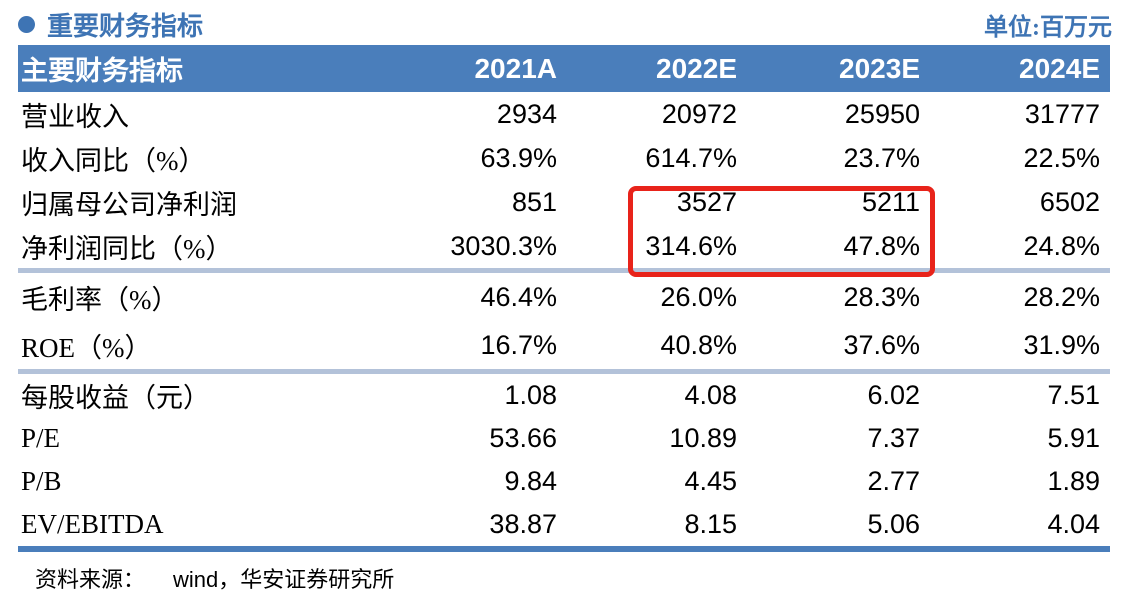  Describe the element at coordinates (879, 68) in the screenshot. I see `header-cell-2023e: 2023E` at that location.